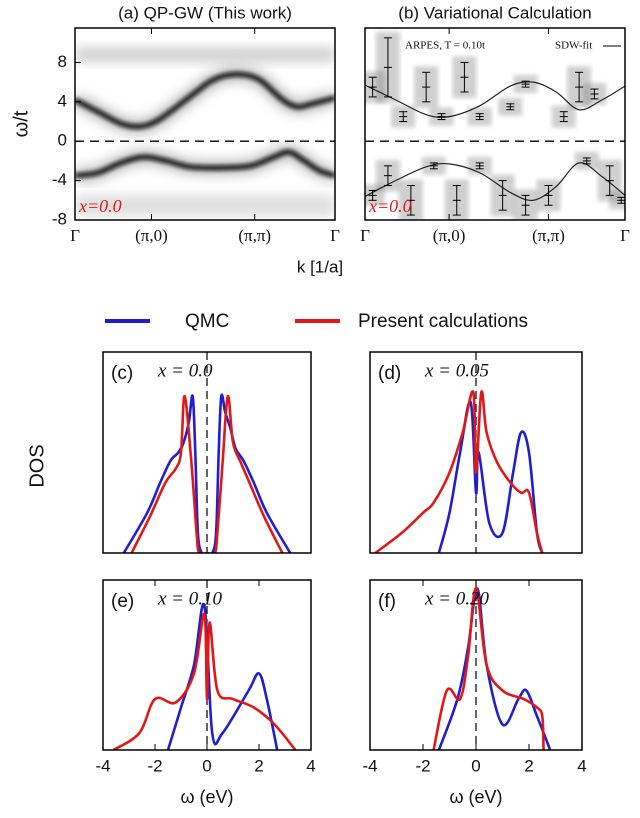 The height and width of the screenshot is (818, 640). Describe the element at coordinates (573, 46) in the screenshot. I see `fit-label: SDW-fit` at that location.